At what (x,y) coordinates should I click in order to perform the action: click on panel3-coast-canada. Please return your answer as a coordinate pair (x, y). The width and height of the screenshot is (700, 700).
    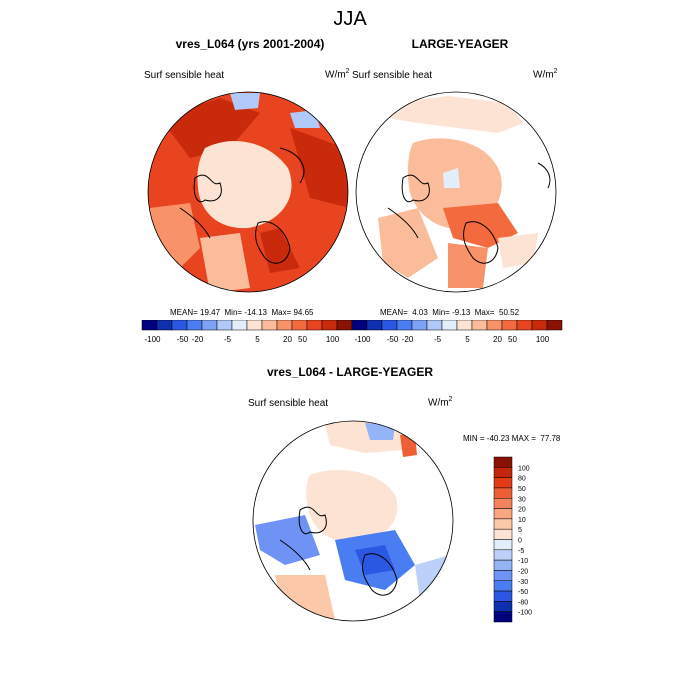
    Looking at the image, I should click on (295, 555).